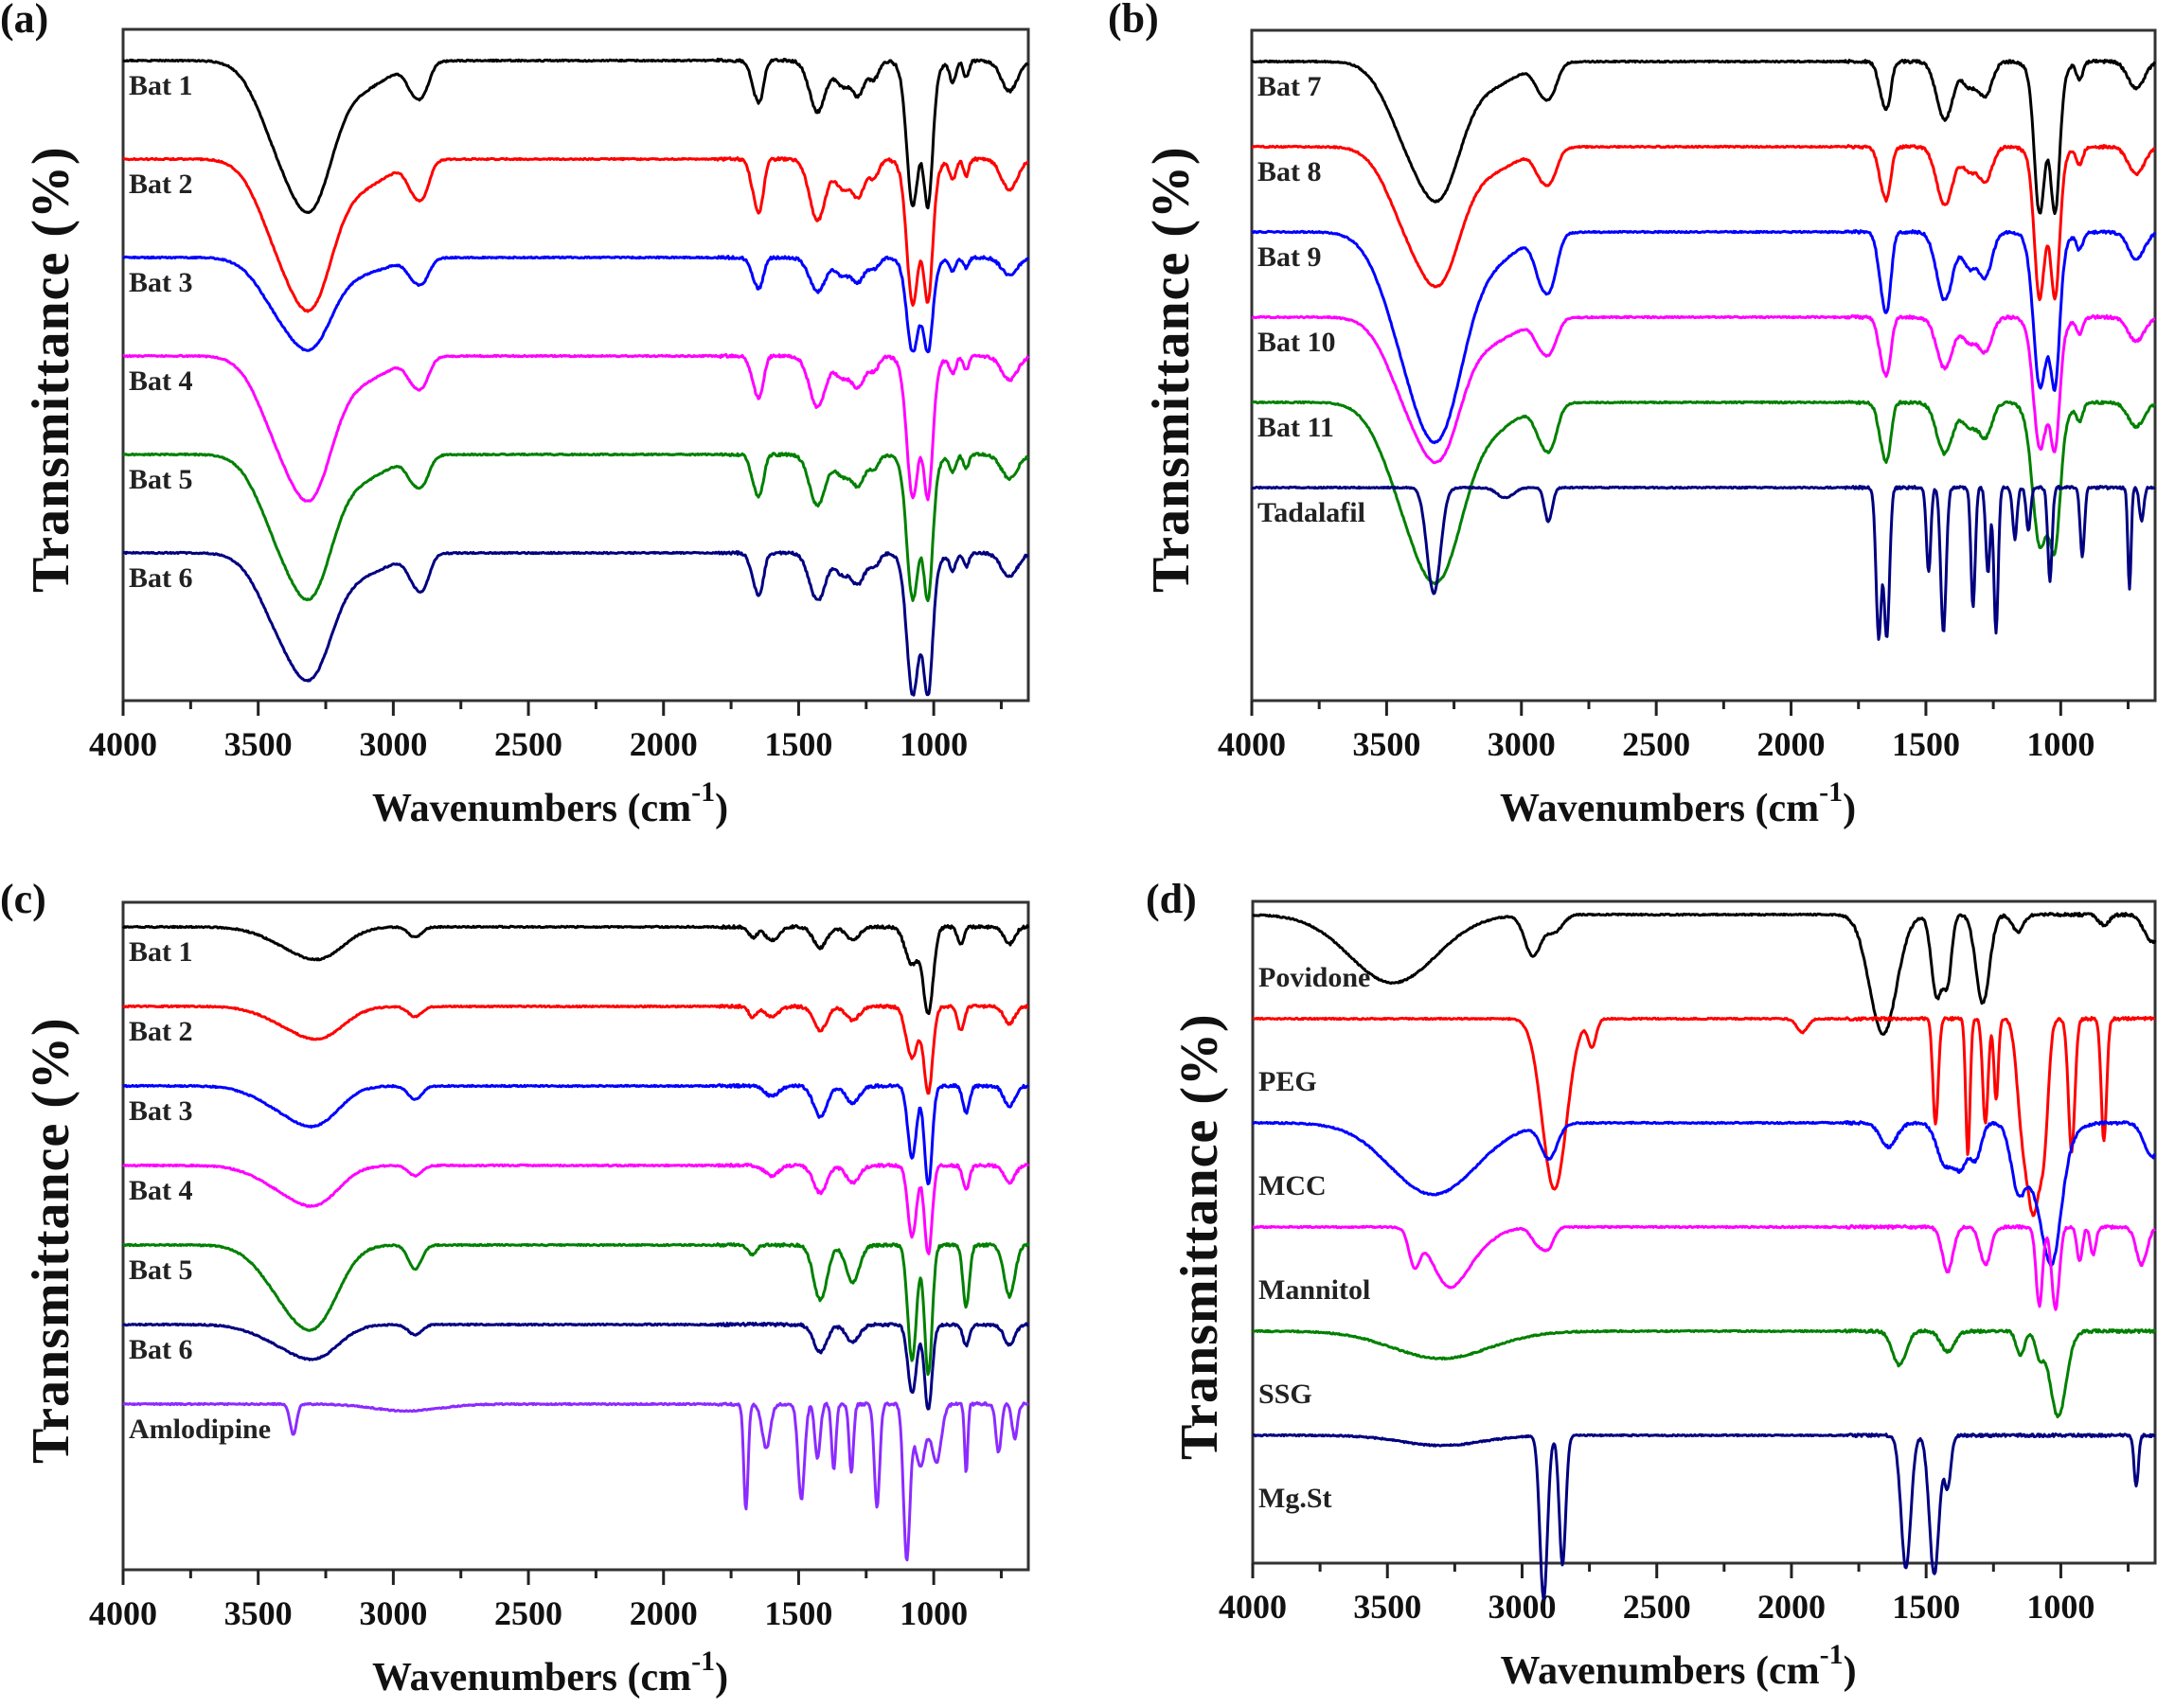 The height and width of the screenshot is (1708, 2157). What do you see at coordinates (161, 479) in the screenshot?
I see `series-label: Bat 5` at bounding box center [161, 479].